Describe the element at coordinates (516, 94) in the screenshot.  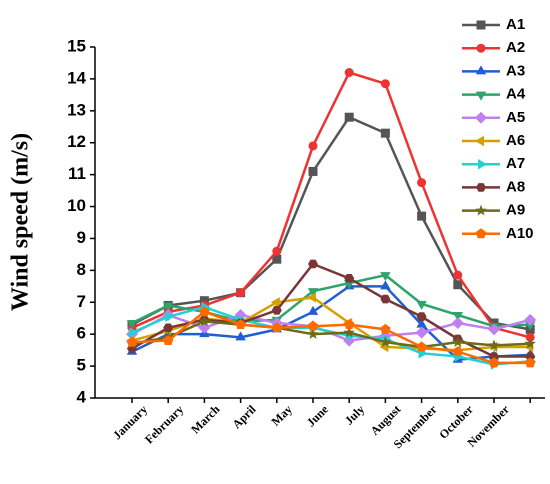
I see `legend-label: A4` at that location.